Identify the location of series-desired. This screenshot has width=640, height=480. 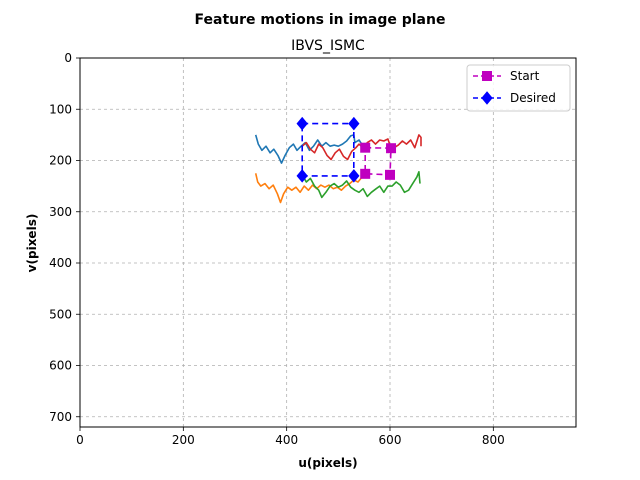
(328, 149).